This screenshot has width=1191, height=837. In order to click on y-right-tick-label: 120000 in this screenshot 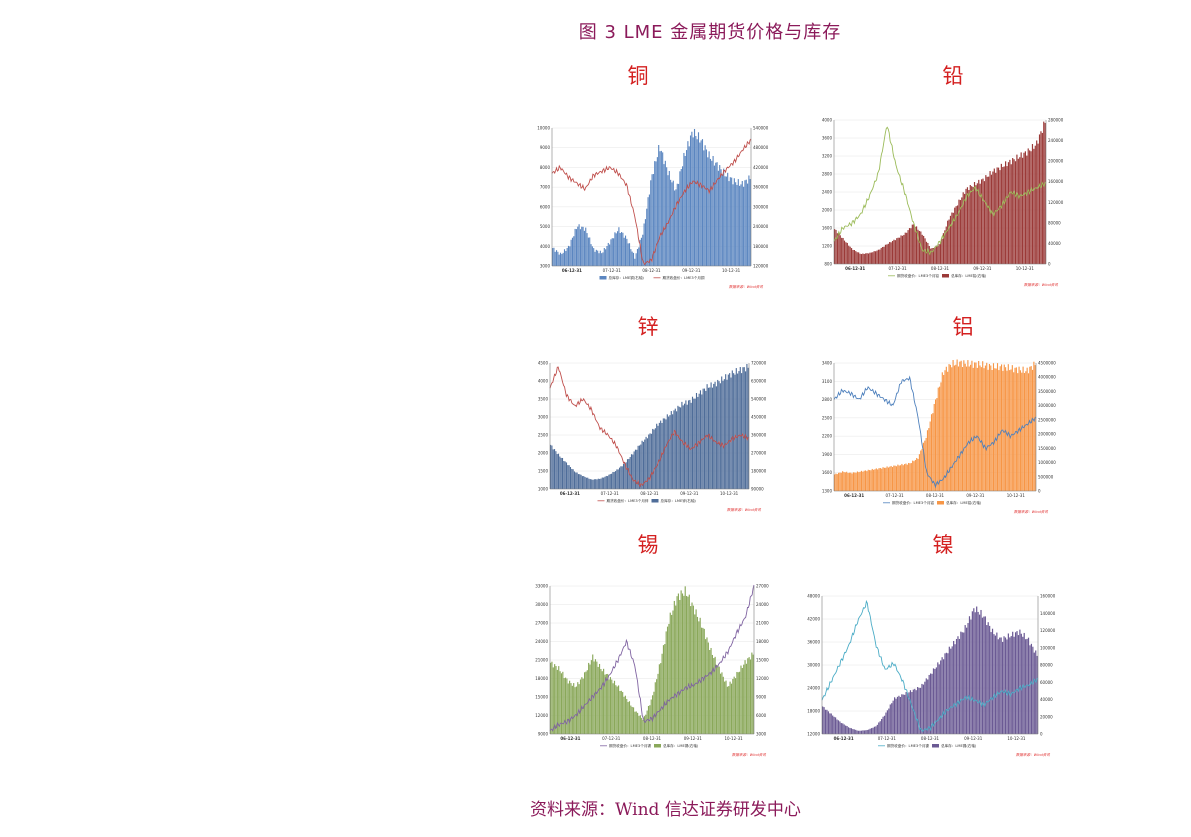, I will do `click(1056, 202)`.